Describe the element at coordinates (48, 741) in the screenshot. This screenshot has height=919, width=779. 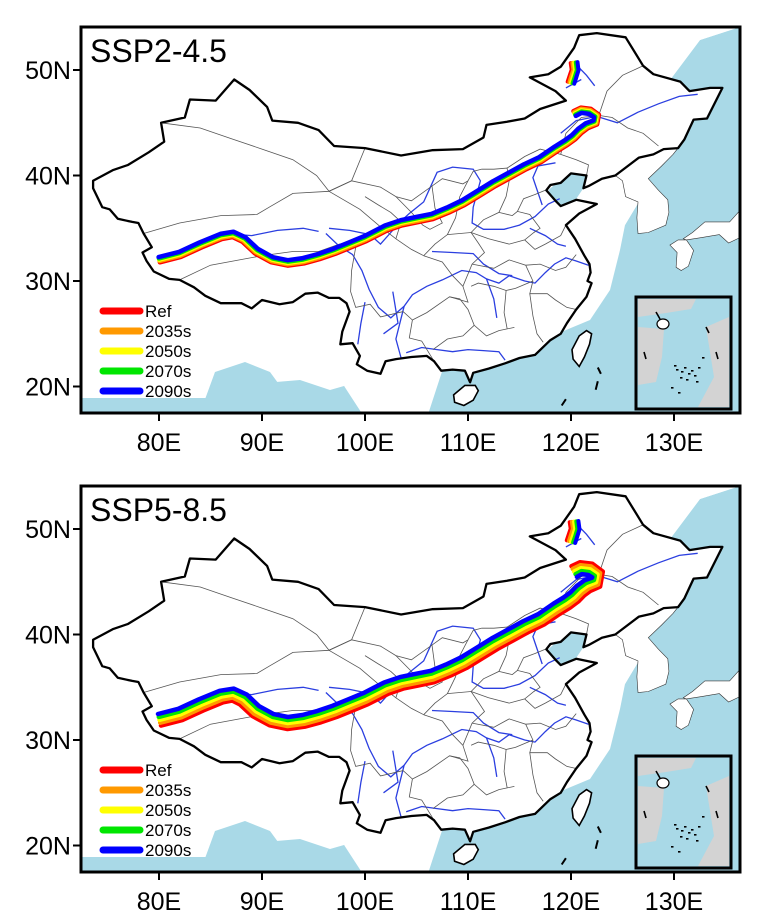
I see `lat-tick-label: 30N` at that location.